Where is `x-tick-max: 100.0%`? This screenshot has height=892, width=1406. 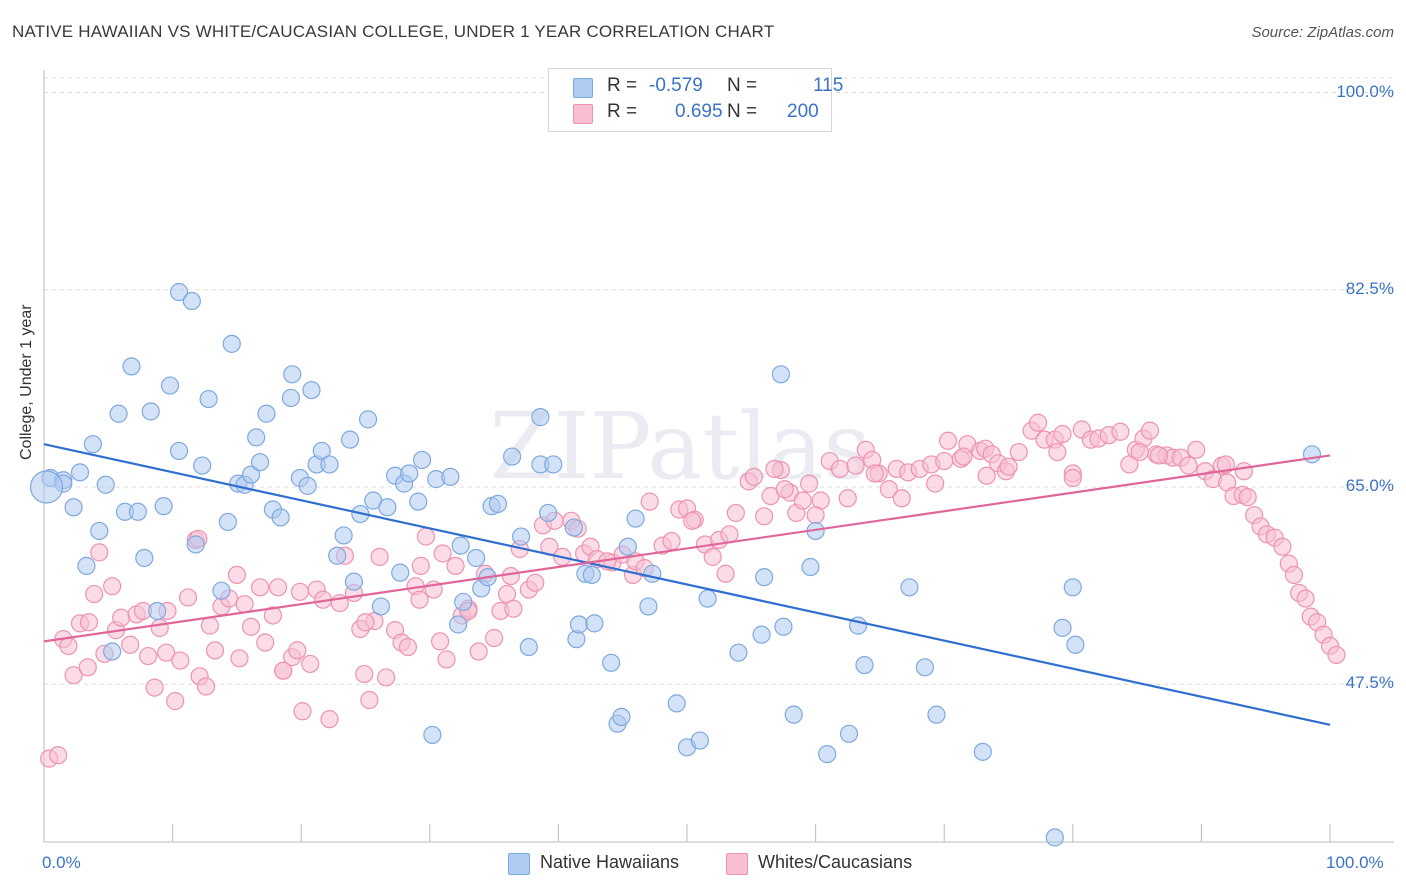
x-tick-max: 100.0% is located at coordinates (1355, 862).